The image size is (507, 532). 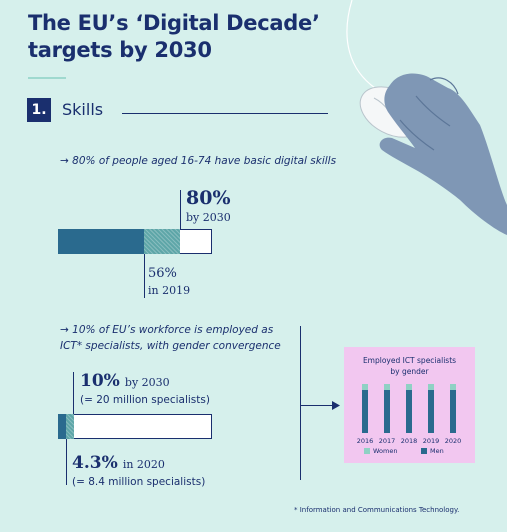 What do you see at coordinates (453, 387) in the screenshot?
I see `women-segment-2020` at bounding box center [453, 387].